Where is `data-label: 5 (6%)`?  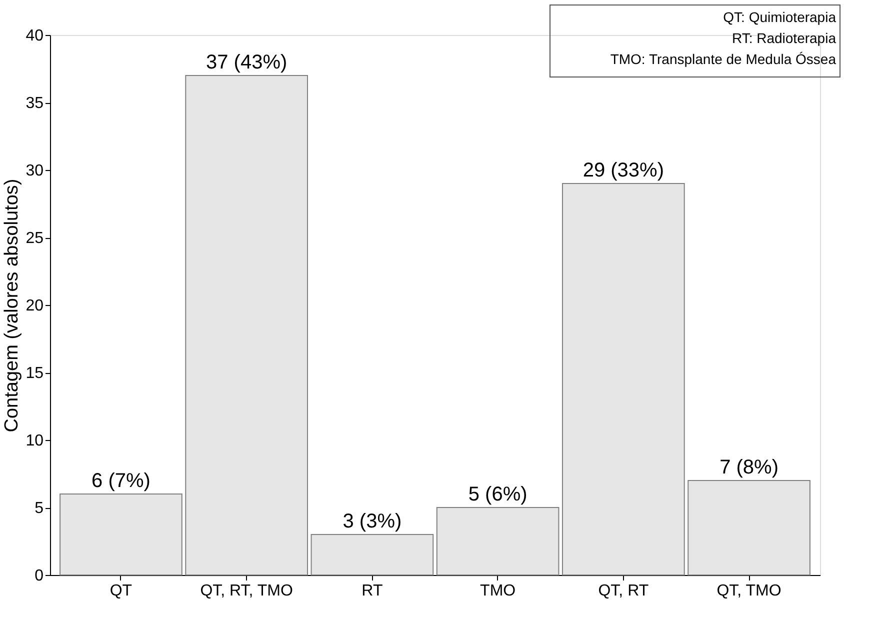 data-label: 5 (6%) is located at coordinates (498, 495).